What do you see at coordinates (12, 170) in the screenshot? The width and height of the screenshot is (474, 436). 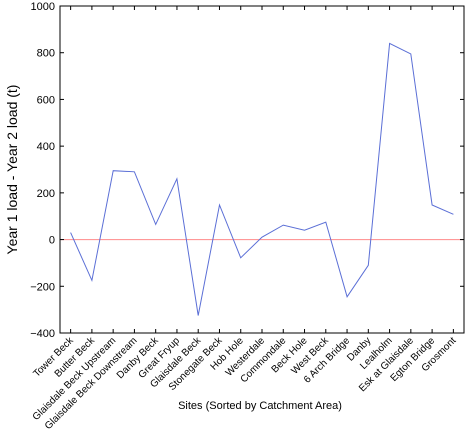 I see `y-axis-title: Year 1 load - Year 2 load (t)` at bounding box center [12, 170].